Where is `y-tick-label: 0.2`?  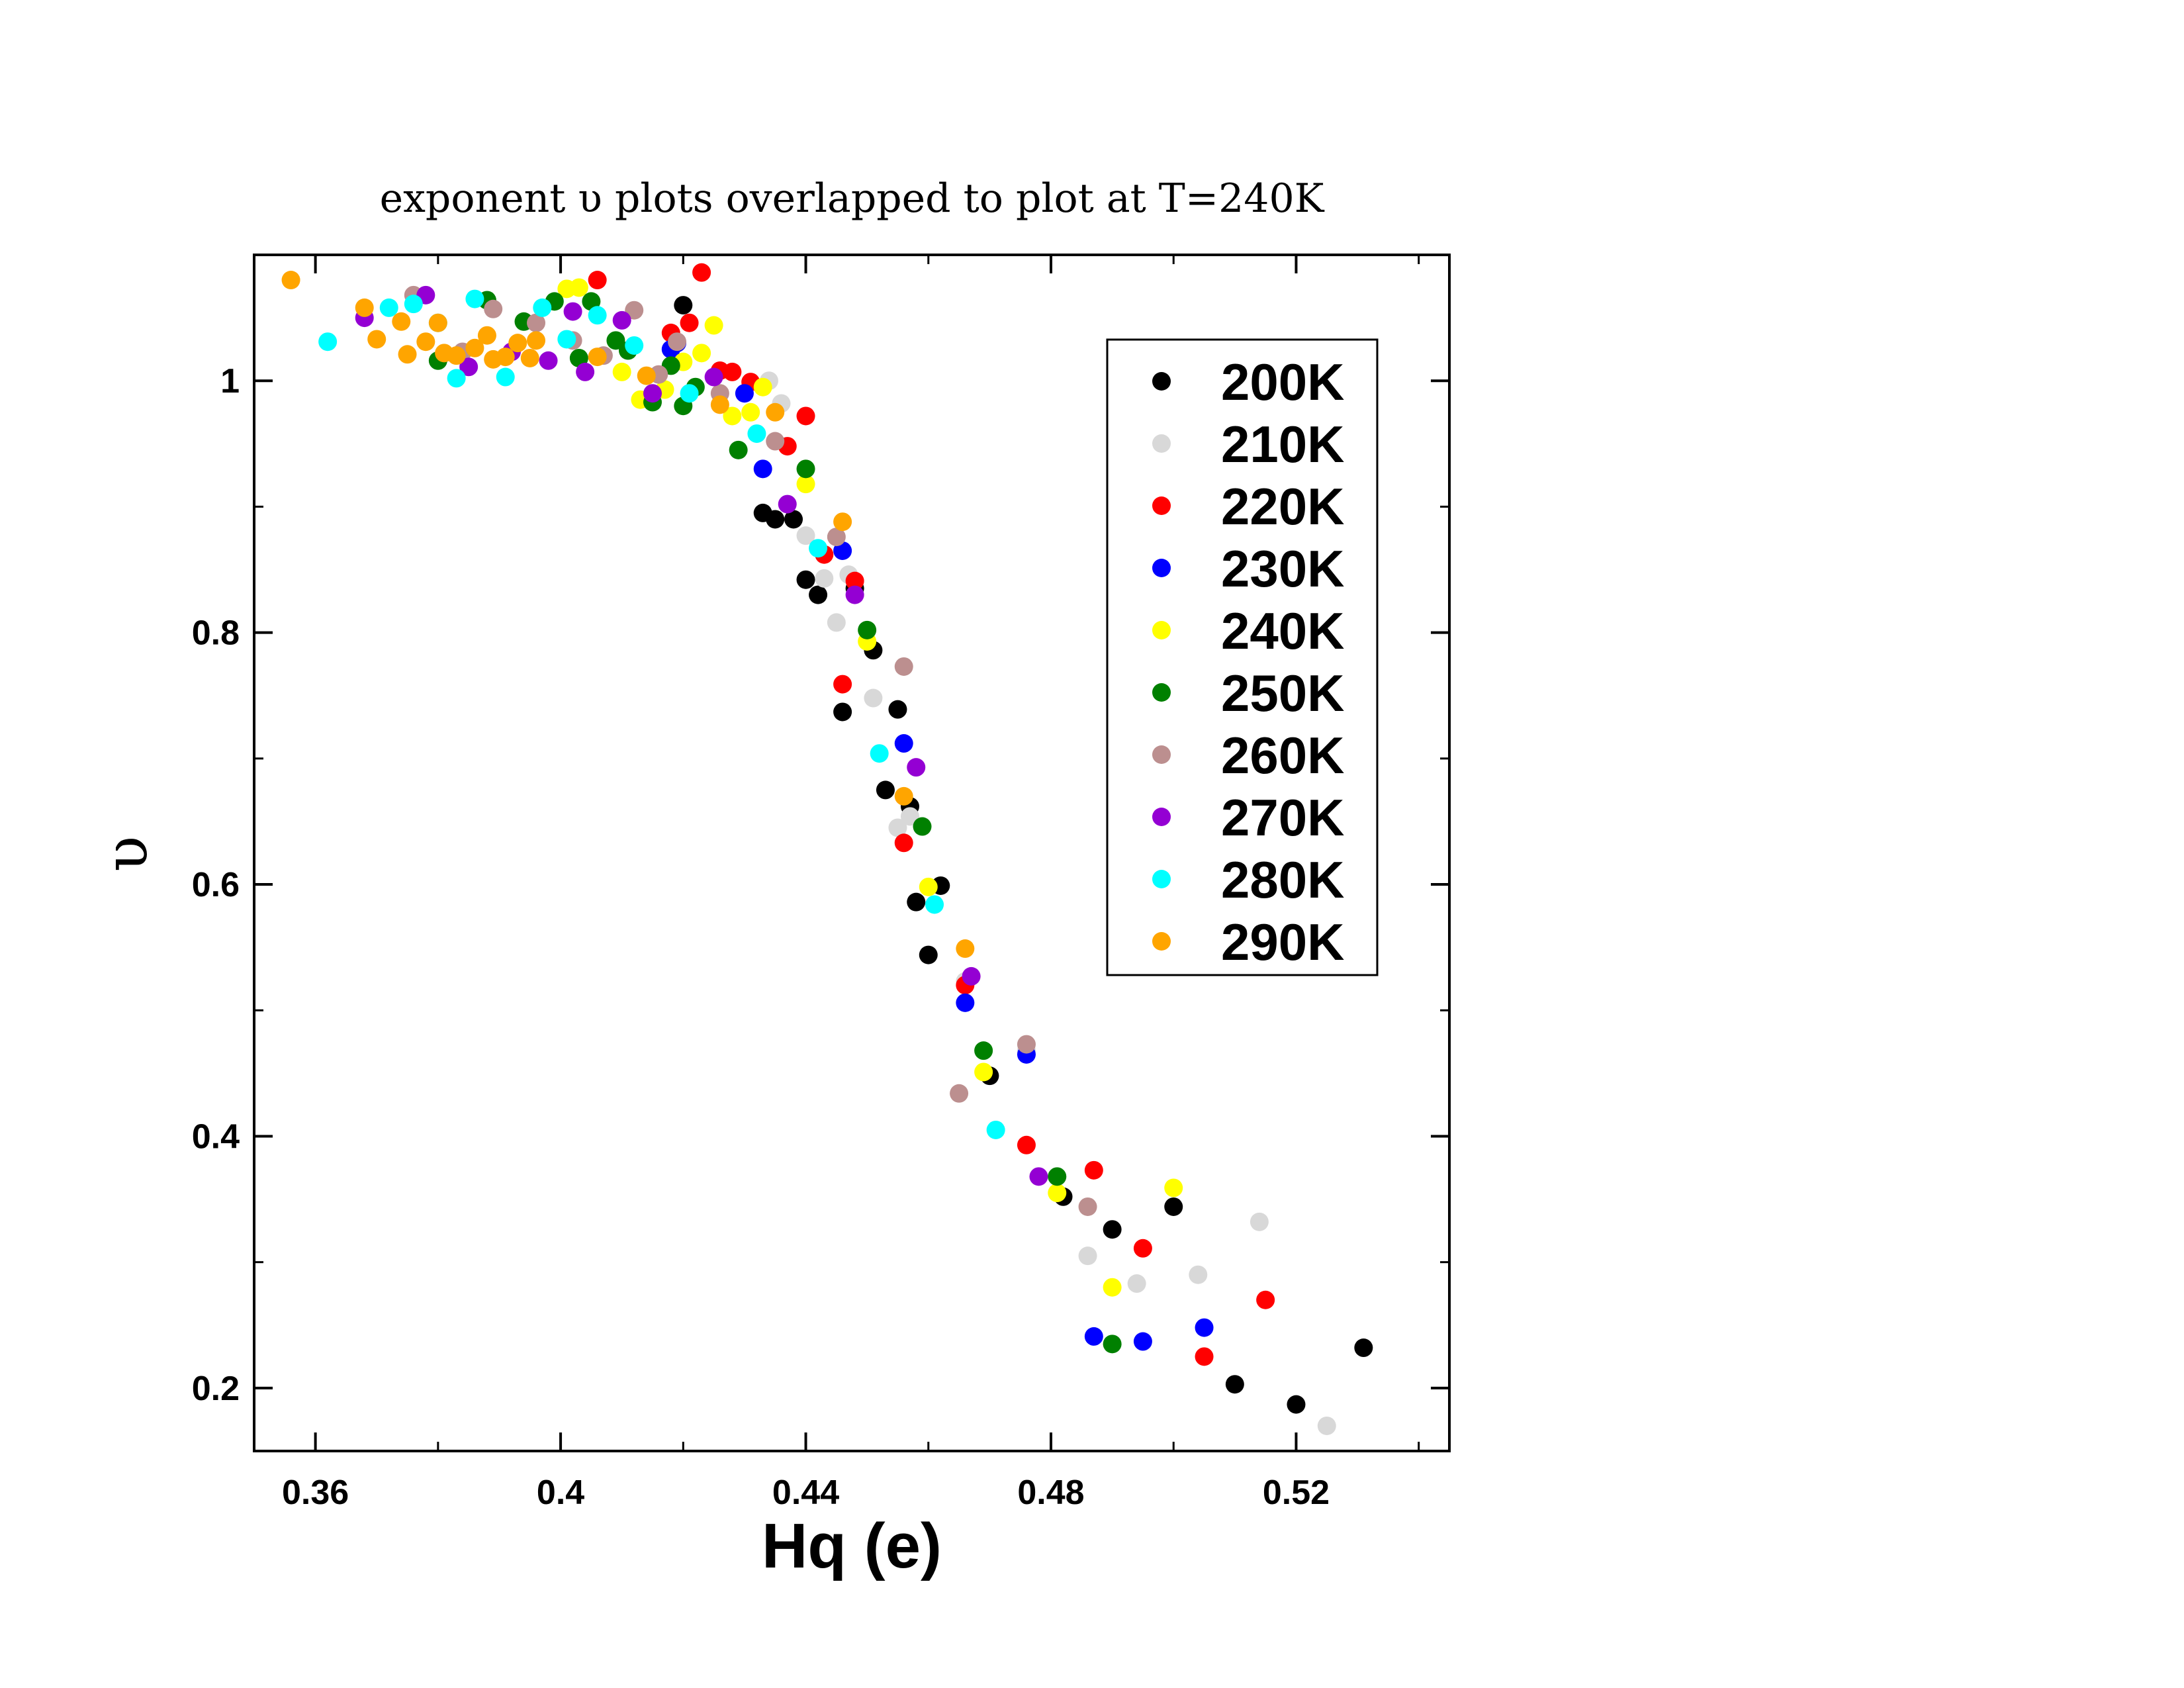
y-tick-label: 0.2 is located at coordinates (216, 1389).